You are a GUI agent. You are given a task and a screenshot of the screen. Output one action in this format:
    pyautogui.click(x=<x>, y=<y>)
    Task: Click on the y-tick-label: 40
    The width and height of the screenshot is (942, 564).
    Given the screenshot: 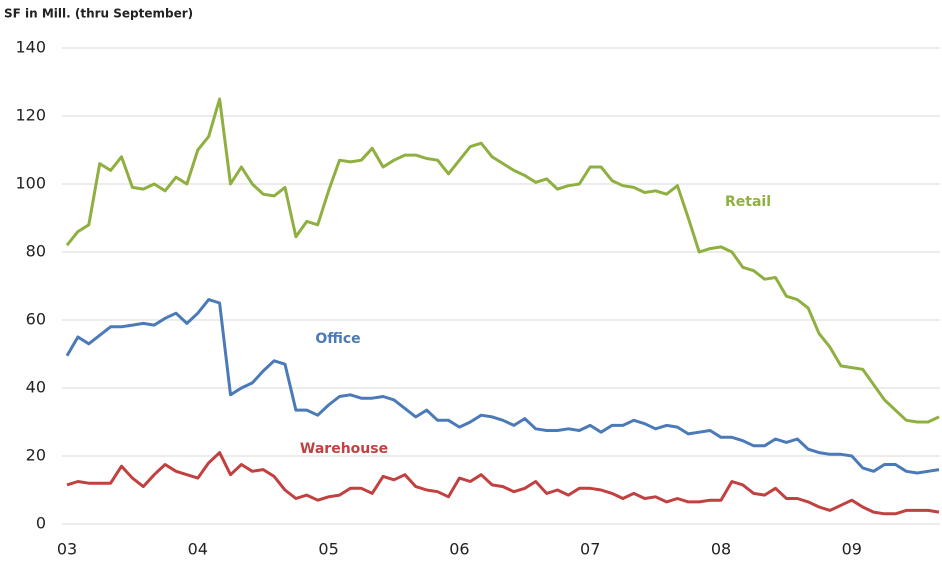 What is the action you would take?
    pyautogui.click(x=36, y=387)
    